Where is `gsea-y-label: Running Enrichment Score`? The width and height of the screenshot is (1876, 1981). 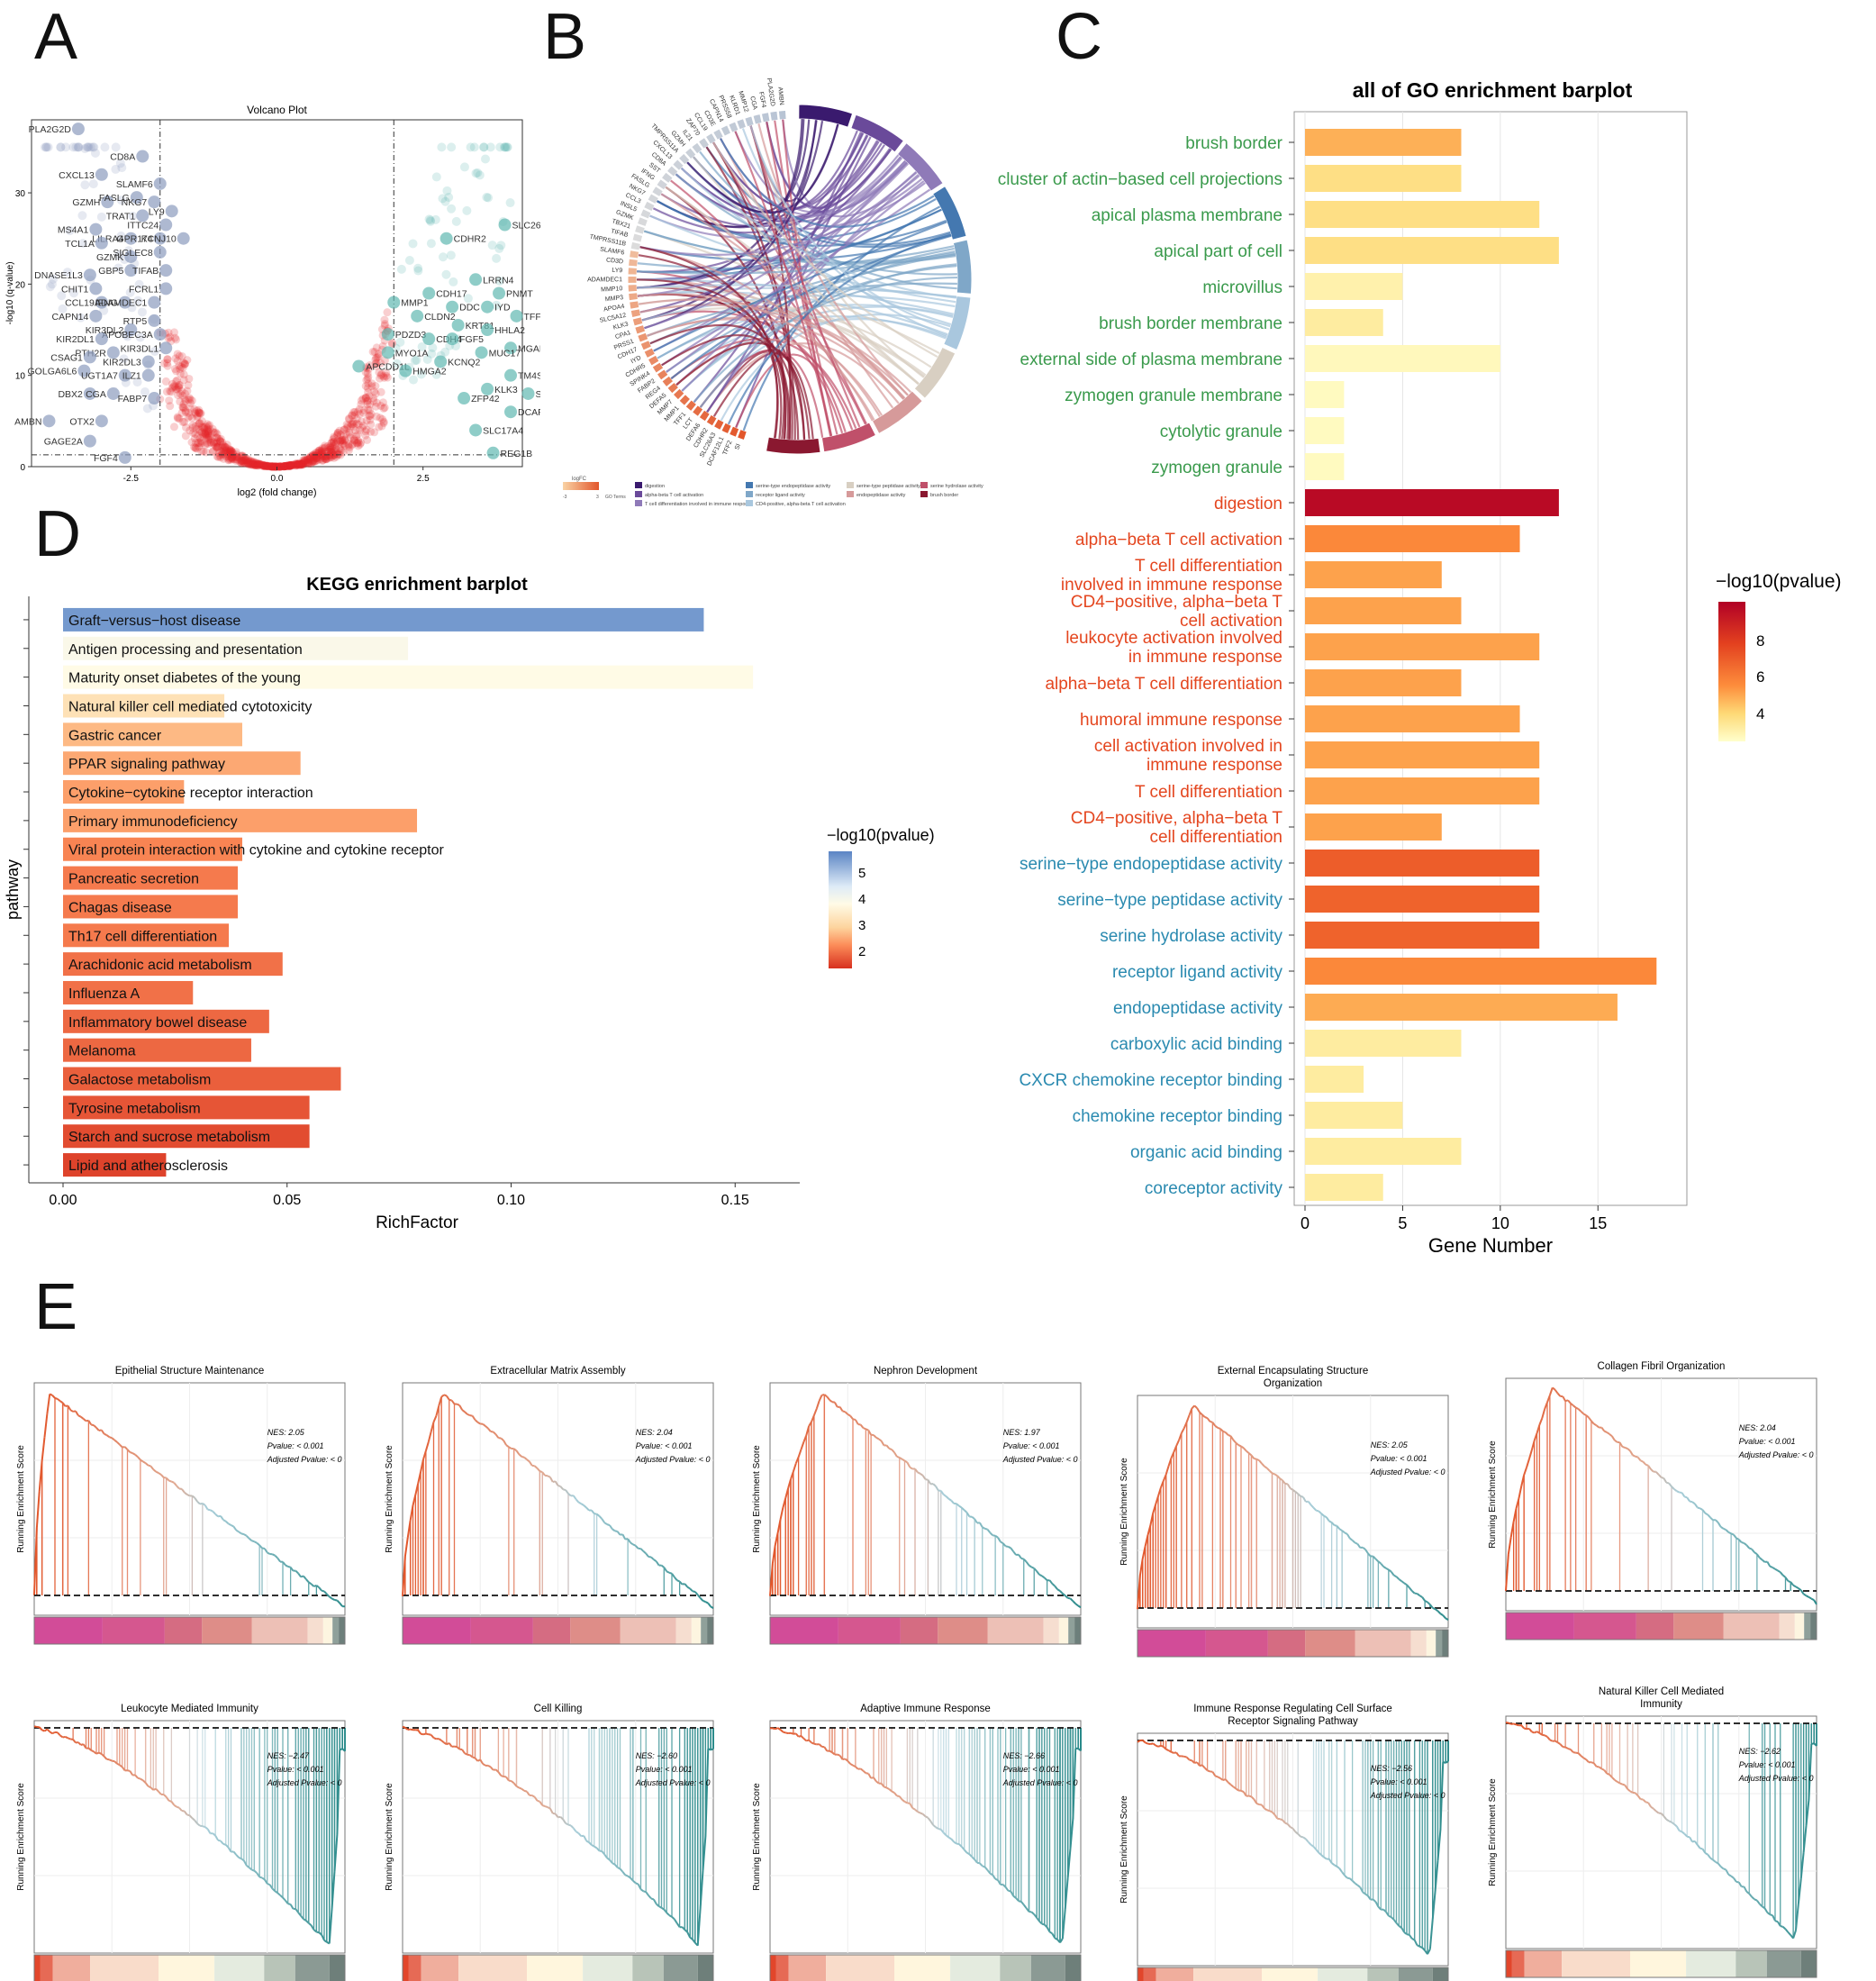 gsea-y-label: Running Enrichment Score is located at coordinates (1493, 1494).